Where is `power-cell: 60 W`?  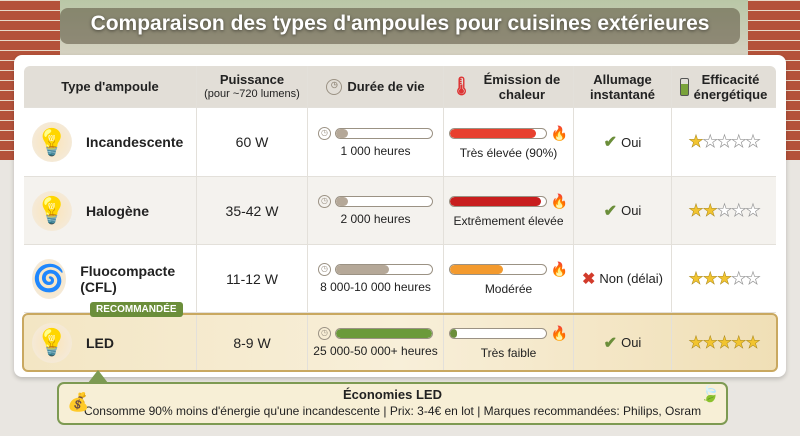
power-cell: 60 W is located at coordinates (252, 142).